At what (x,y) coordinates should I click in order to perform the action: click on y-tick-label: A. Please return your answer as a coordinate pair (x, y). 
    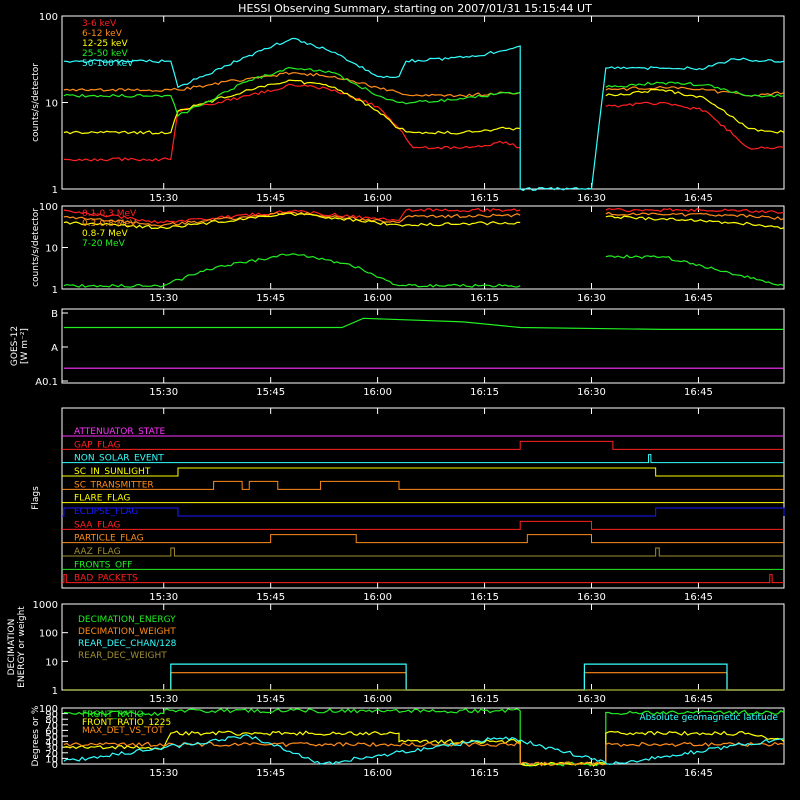
    Looking at the image, I should click on (54, 348).